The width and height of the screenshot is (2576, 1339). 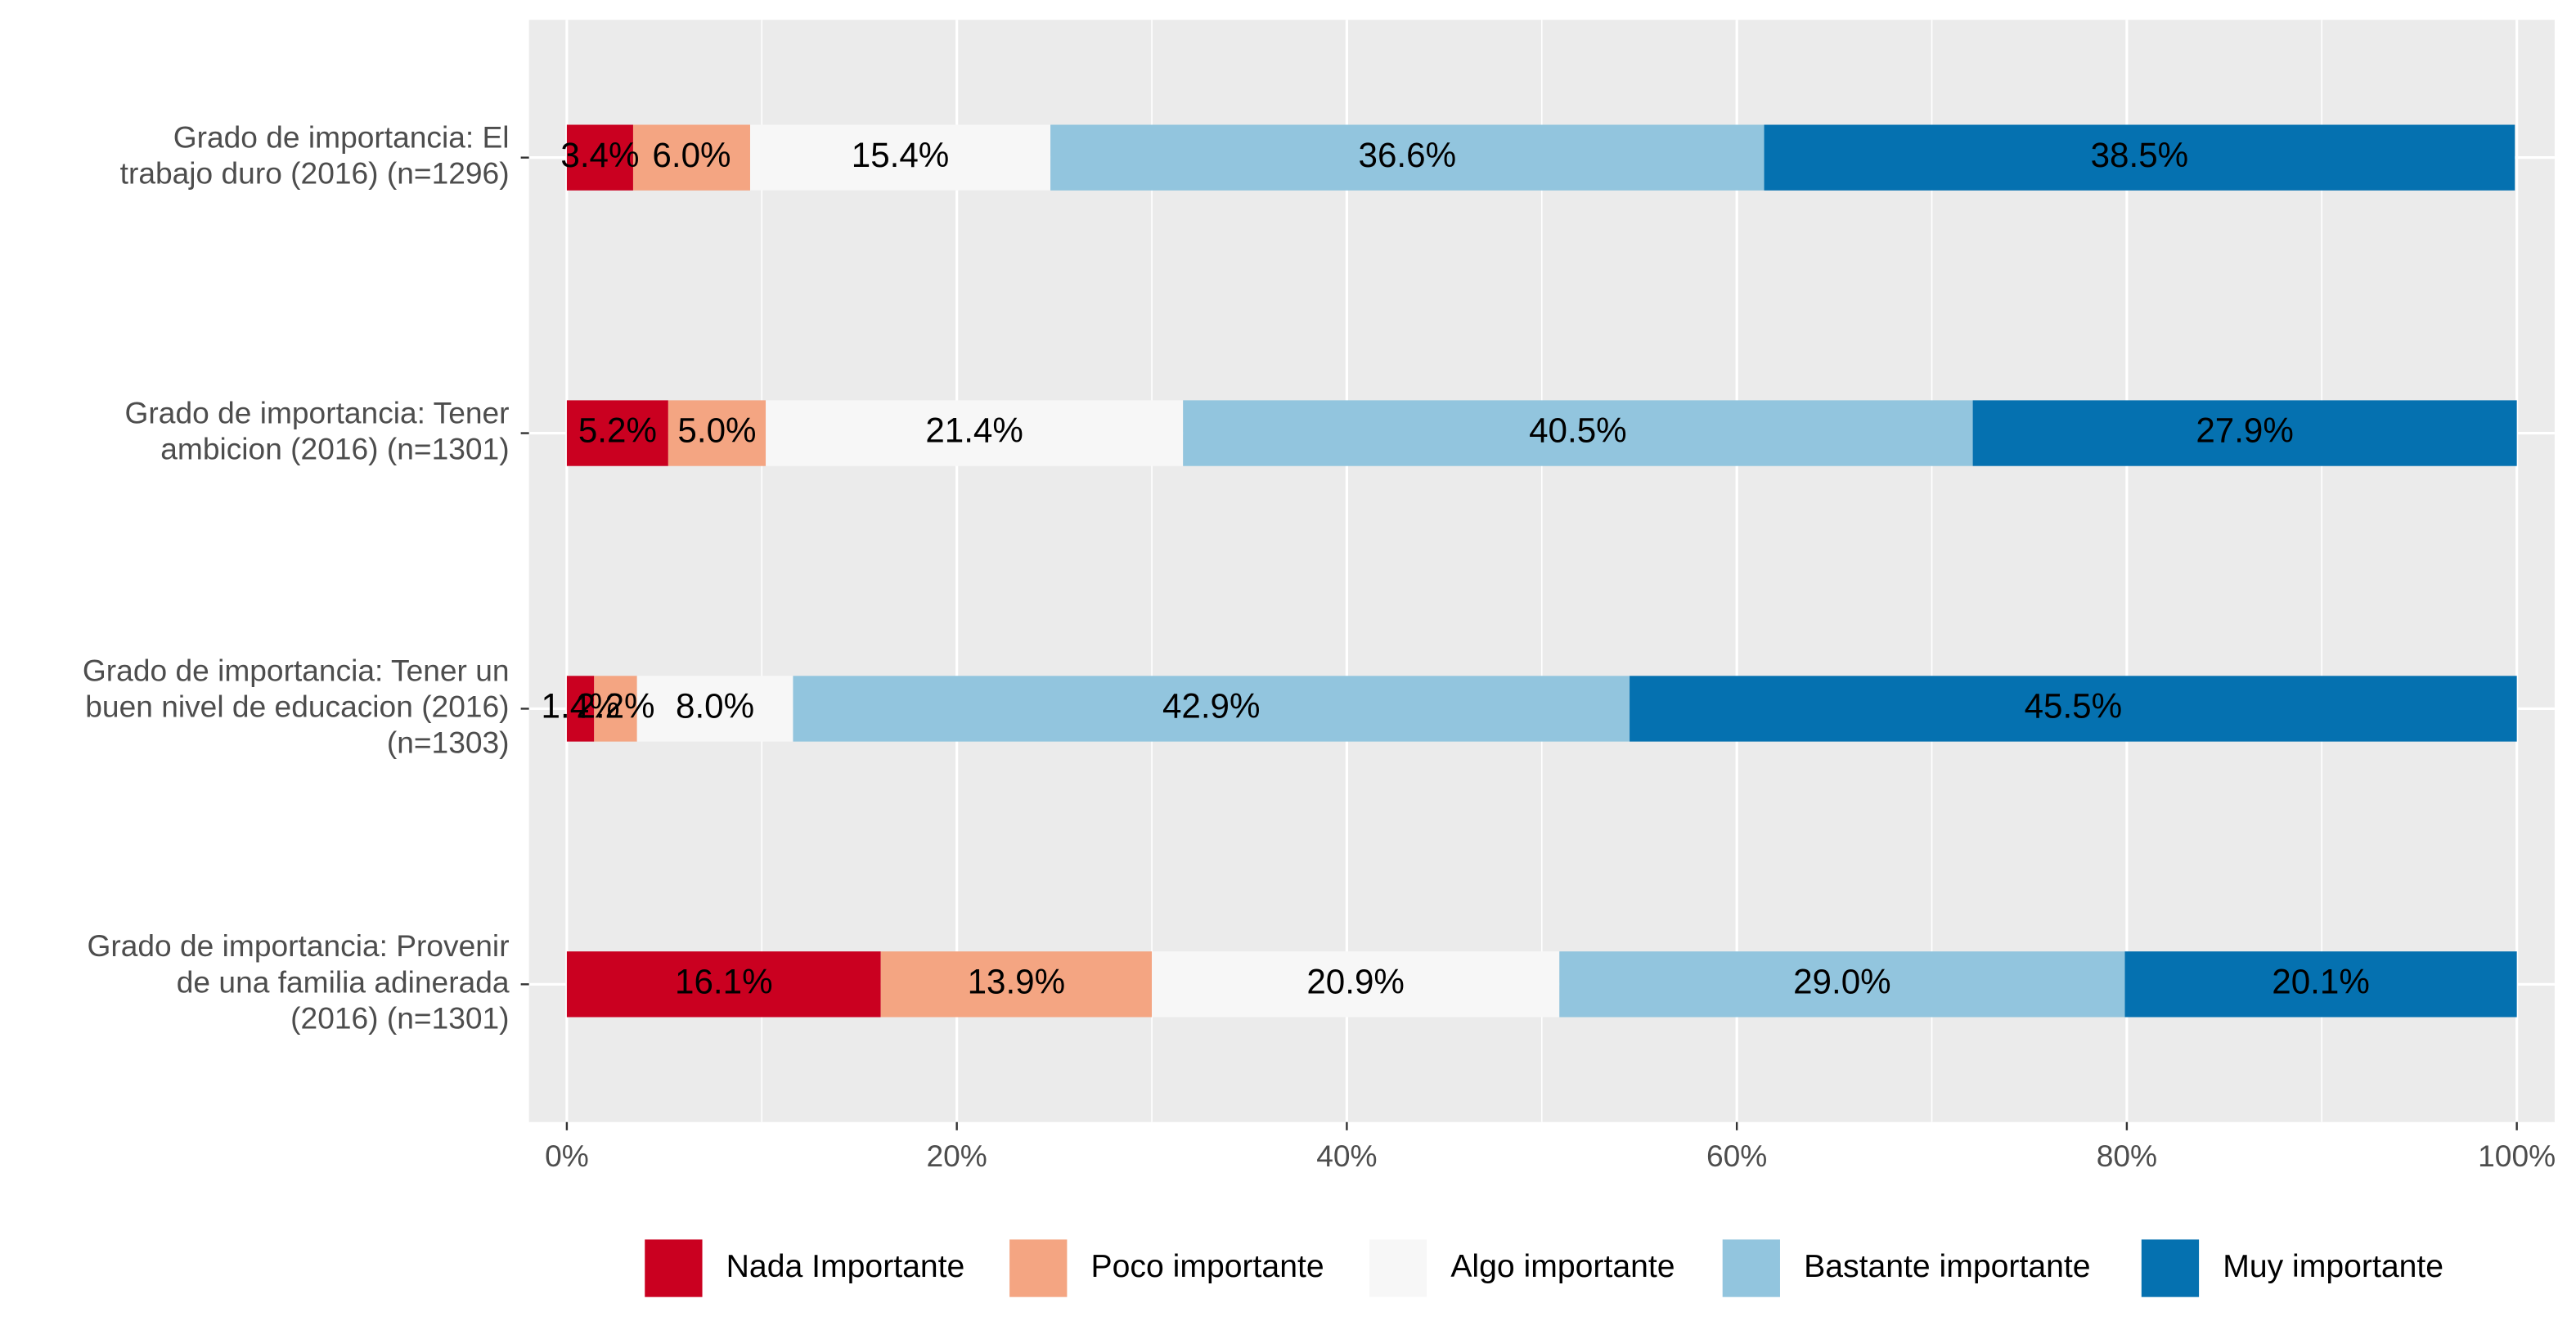 What do you see at coordinates (724, 981) in the screenshot?
I see `data-label: 16.1%` at bounding box center [724, 981].